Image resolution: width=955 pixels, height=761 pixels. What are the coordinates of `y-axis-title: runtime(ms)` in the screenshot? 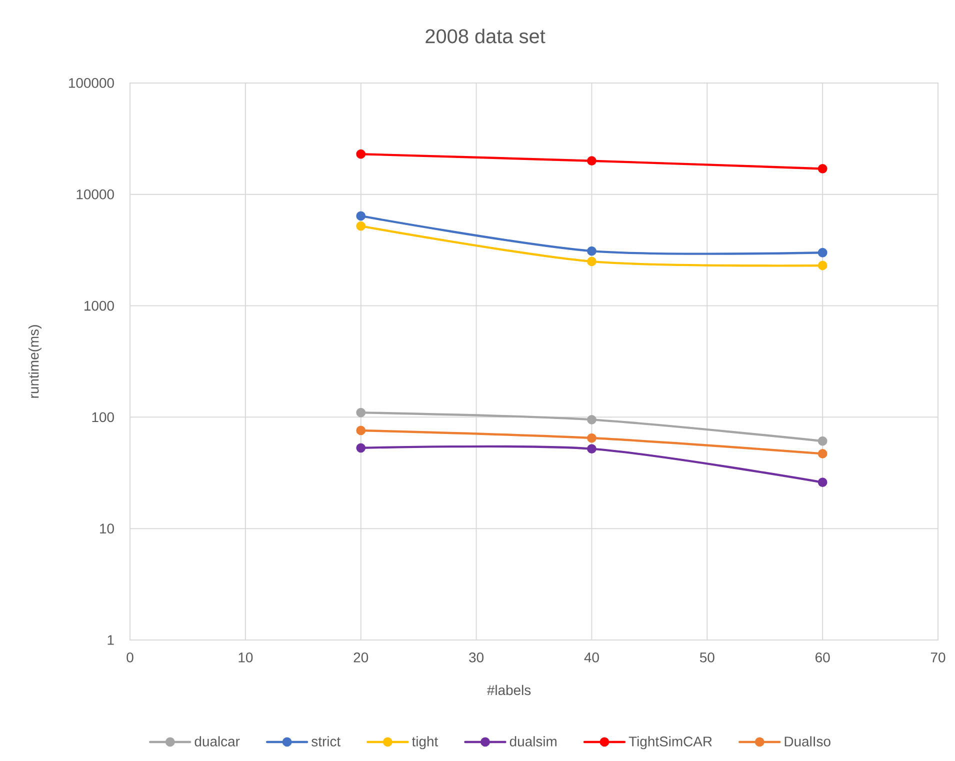 It's located at (35, 361).